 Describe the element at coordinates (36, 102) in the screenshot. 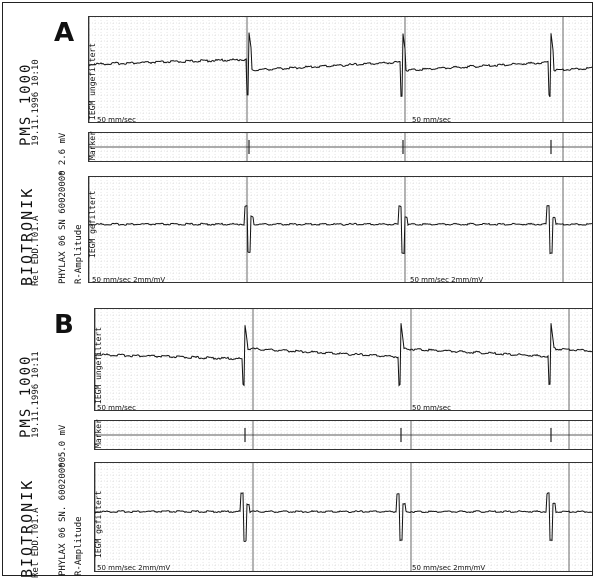

I see `date-time: 19.11.1996 10:10` at that location.